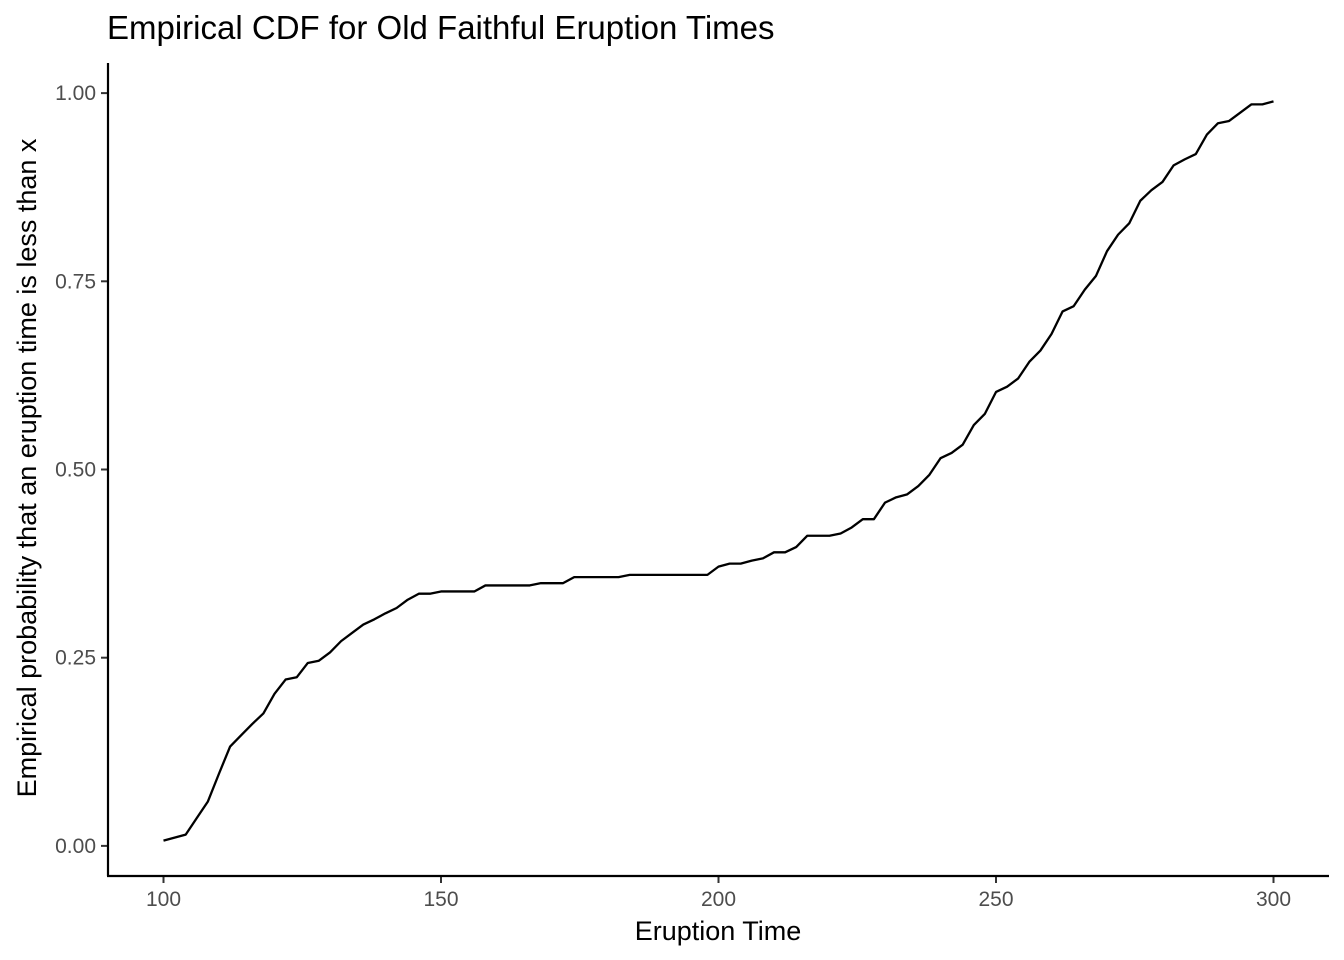 Image resolution: width=1344 pixels, height=960 pixels. I want to click on y-tick-label: 1.00, so click(75, 93).